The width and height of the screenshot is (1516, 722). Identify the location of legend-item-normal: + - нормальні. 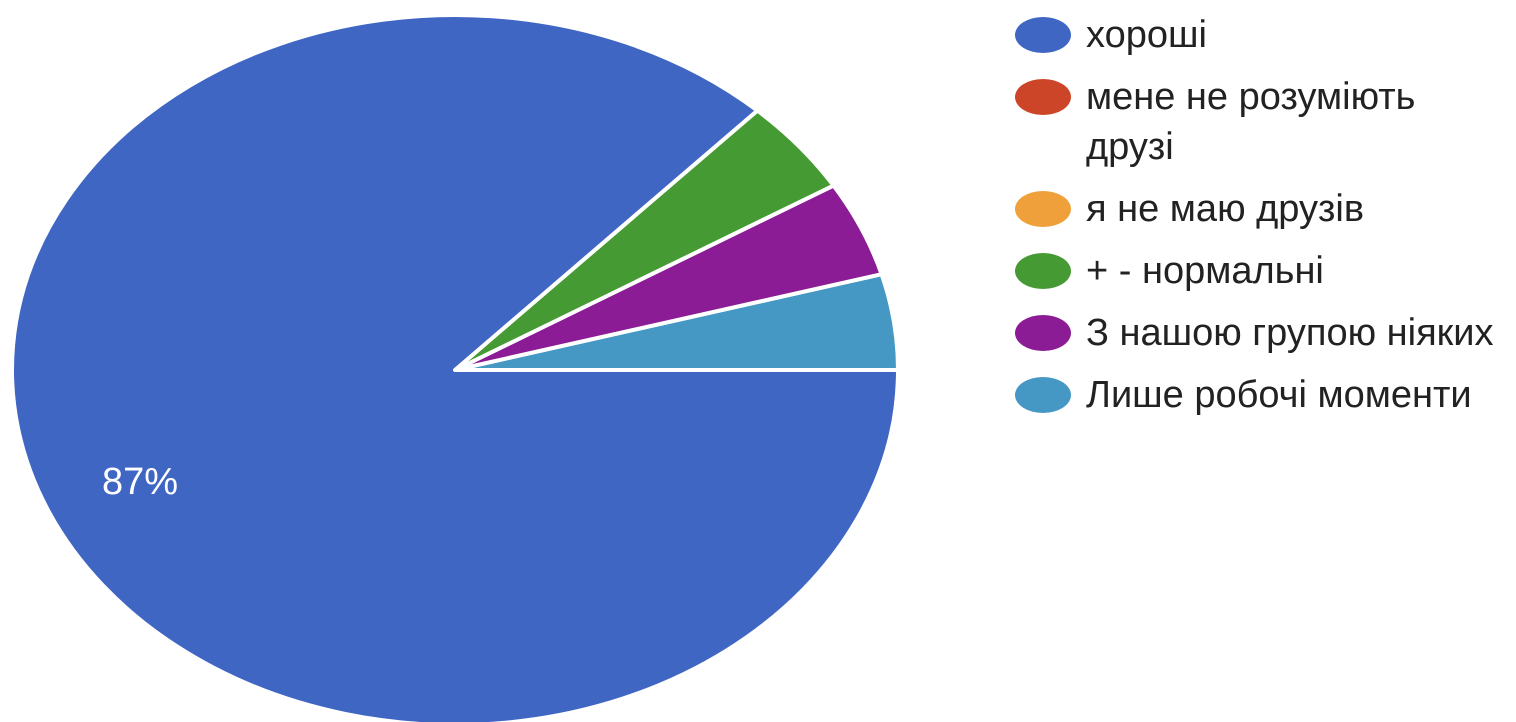
(1262, 271).